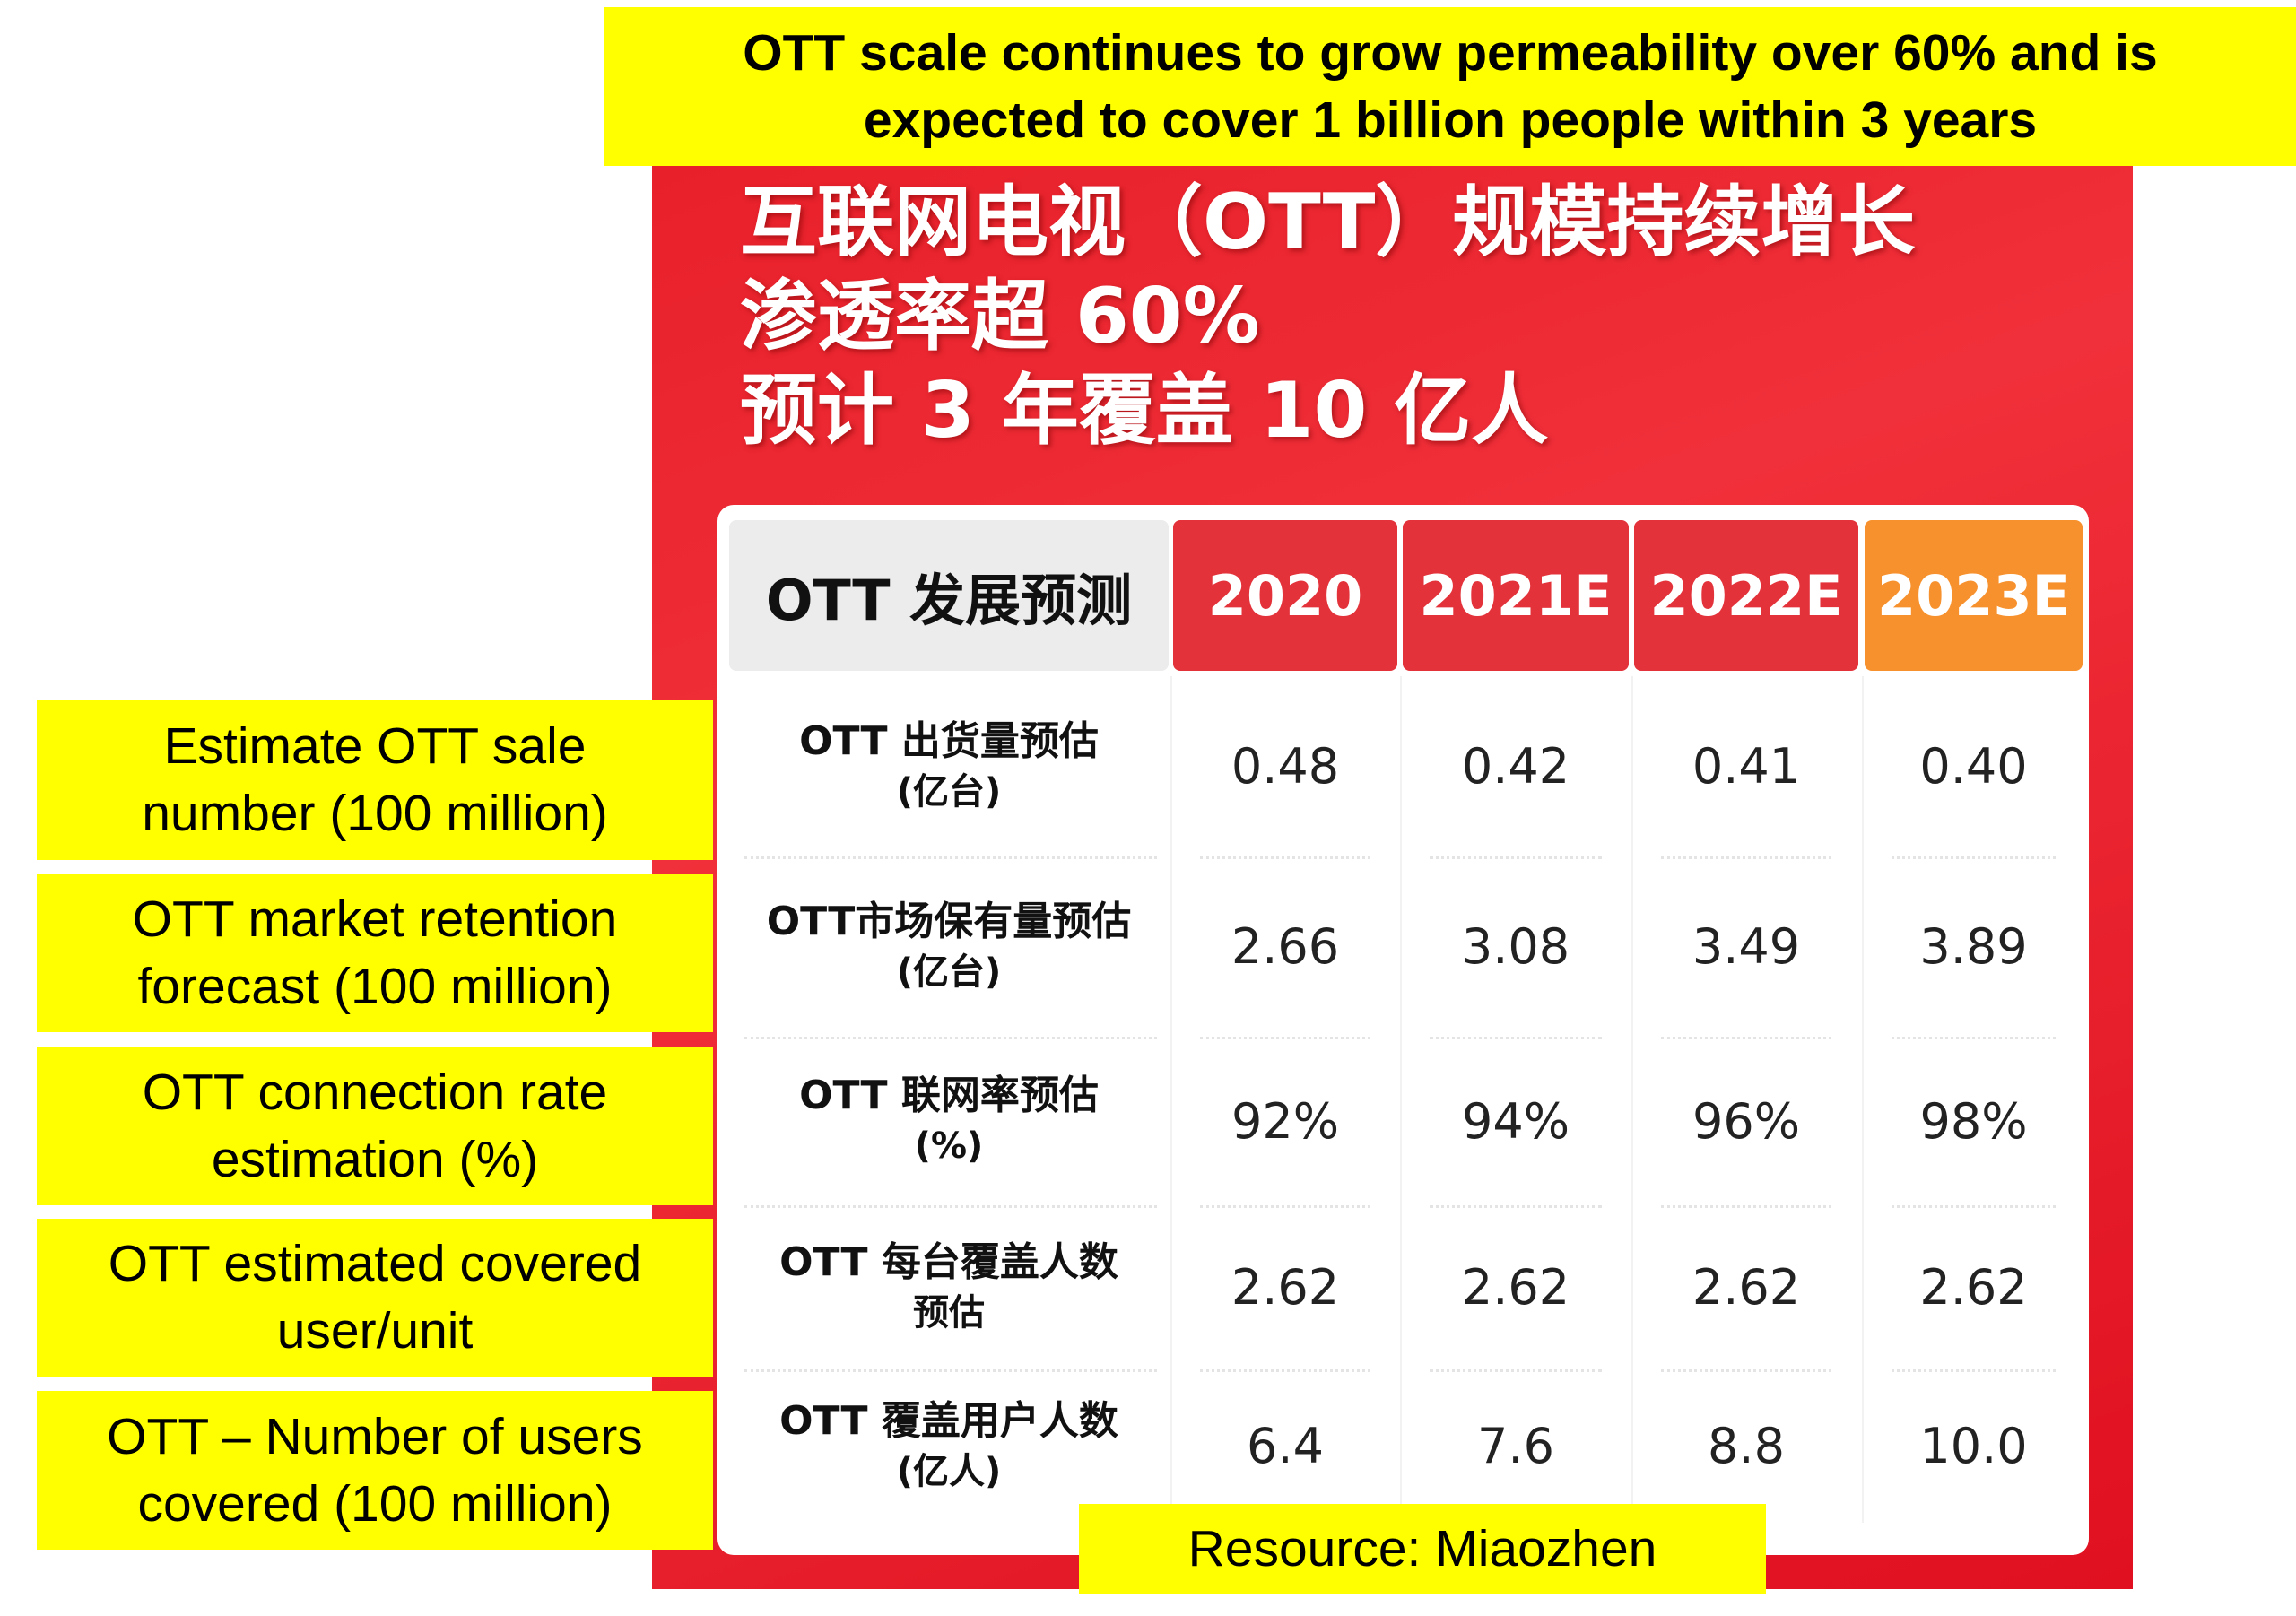 This screenshot has width=2296, height=1616. What do you see at coordinates (1515, 1121) in the screenshot?
I see `table-cell: 94%` at bounding box center [1515, 1121].